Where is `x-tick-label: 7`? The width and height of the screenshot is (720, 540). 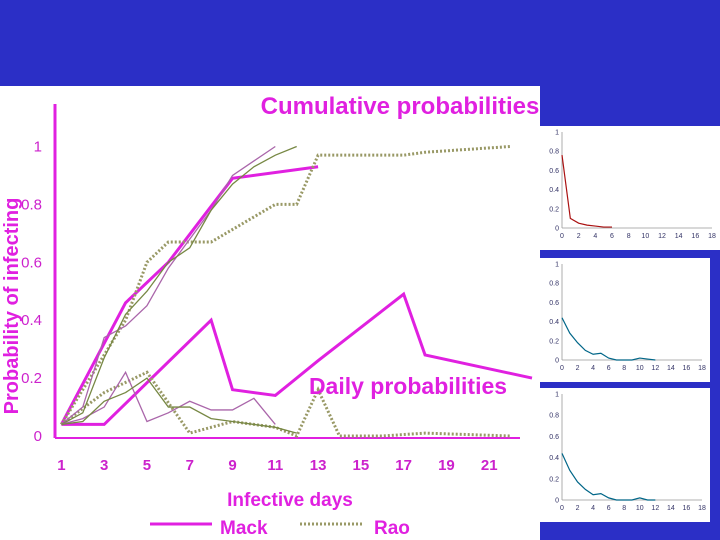
x-tick-label: 7 is located at coordinates (190, 465).